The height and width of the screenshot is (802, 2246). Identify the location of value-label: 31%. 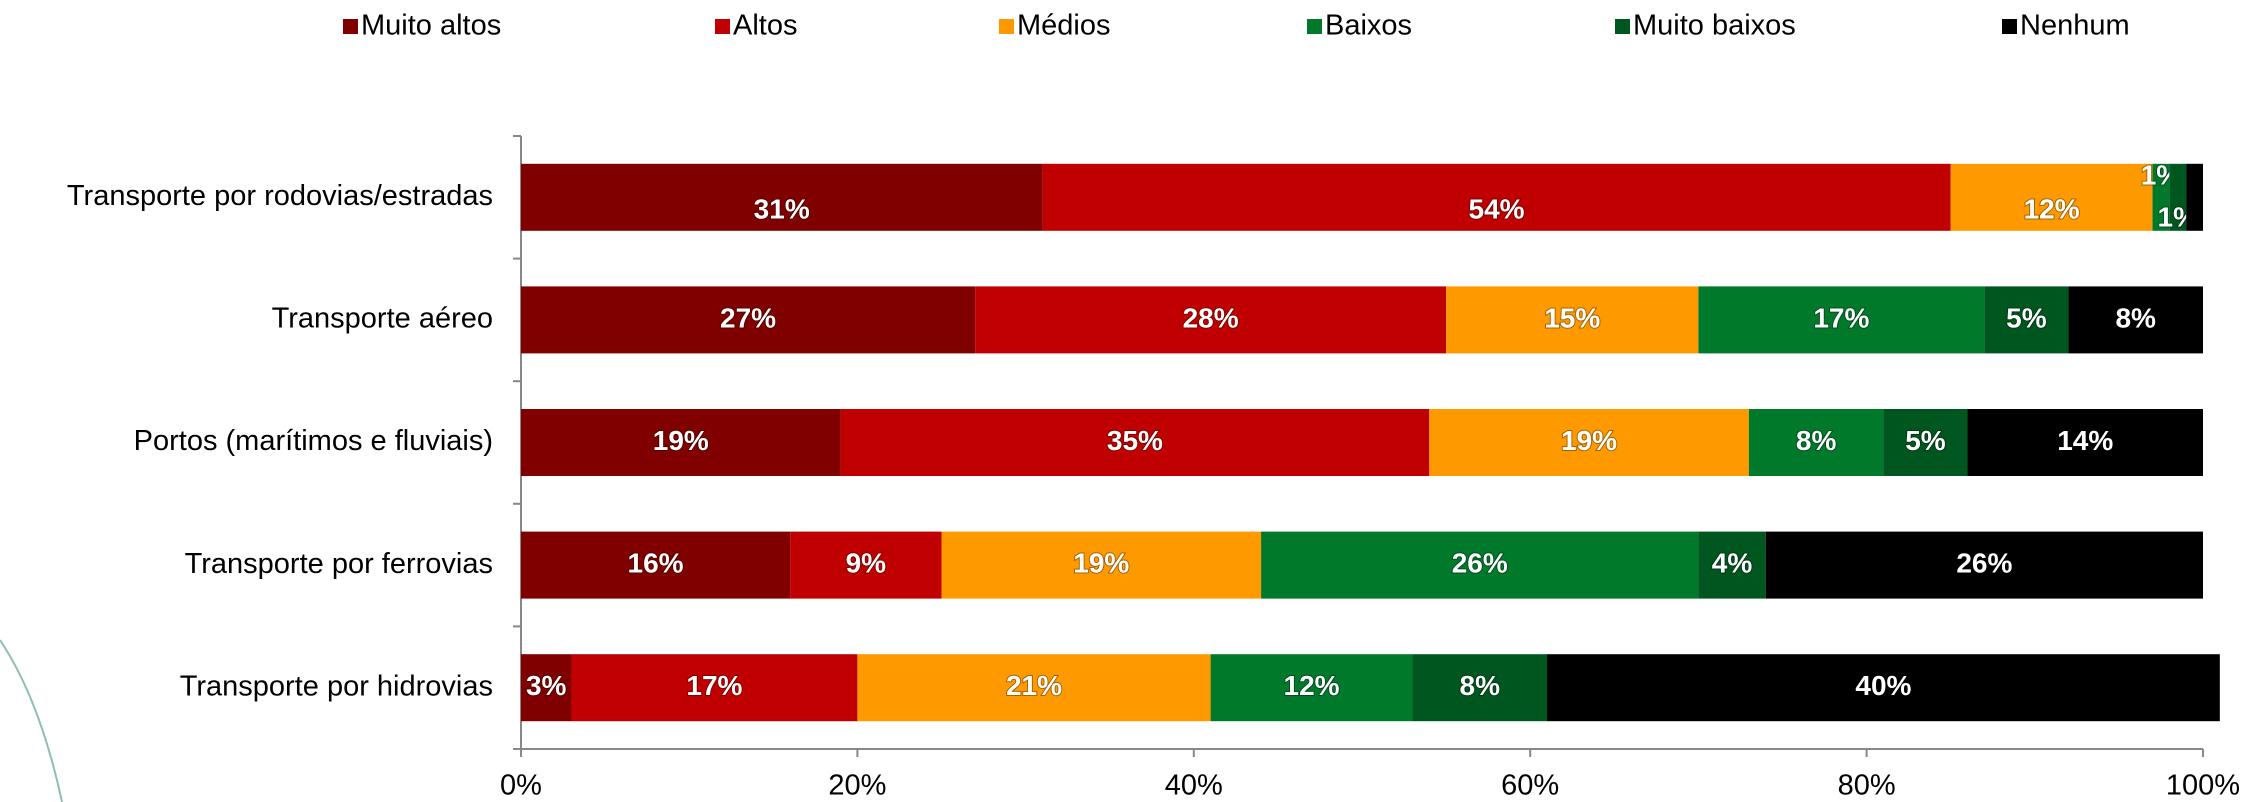
(782, 209).